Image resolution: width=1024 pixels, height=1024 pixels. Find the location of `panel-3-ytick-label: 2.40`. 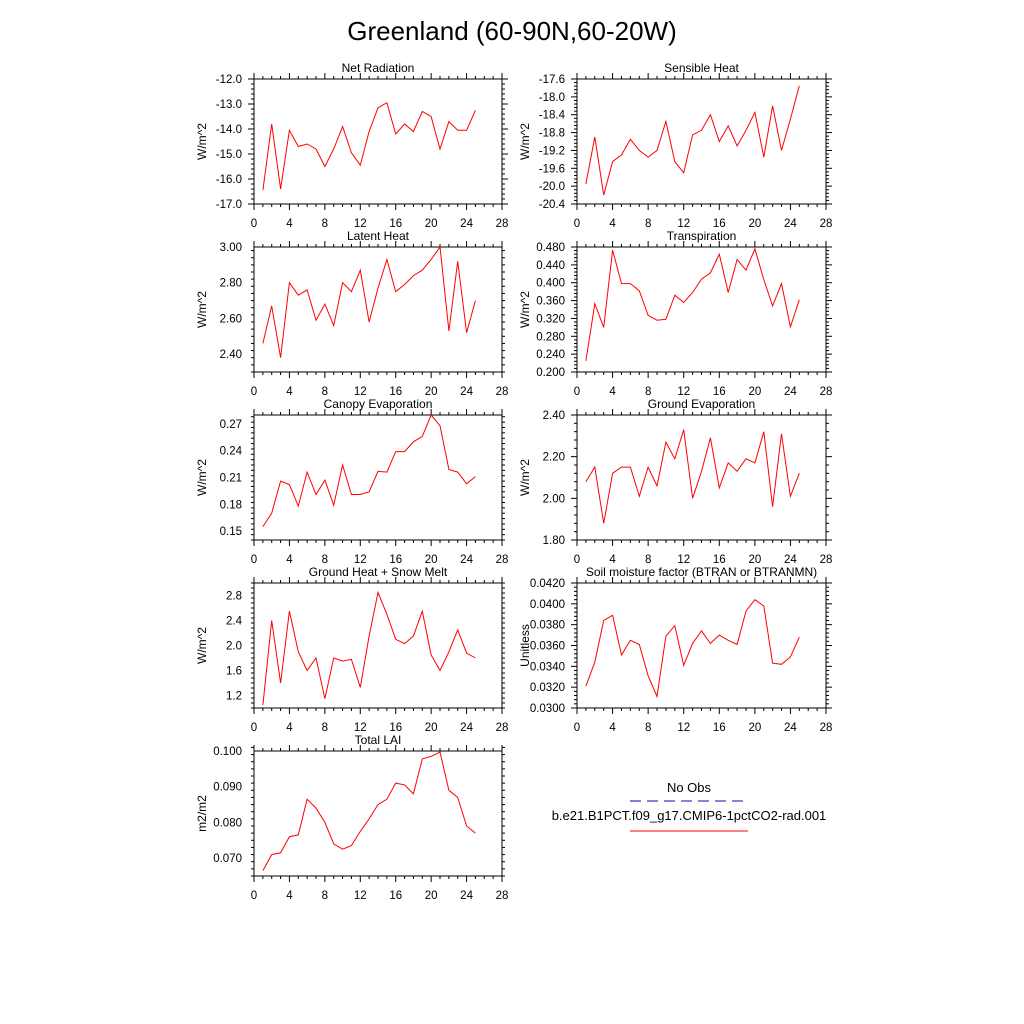

panel-3-ytick-label: 2.40 is located at coordinates (231, 355).